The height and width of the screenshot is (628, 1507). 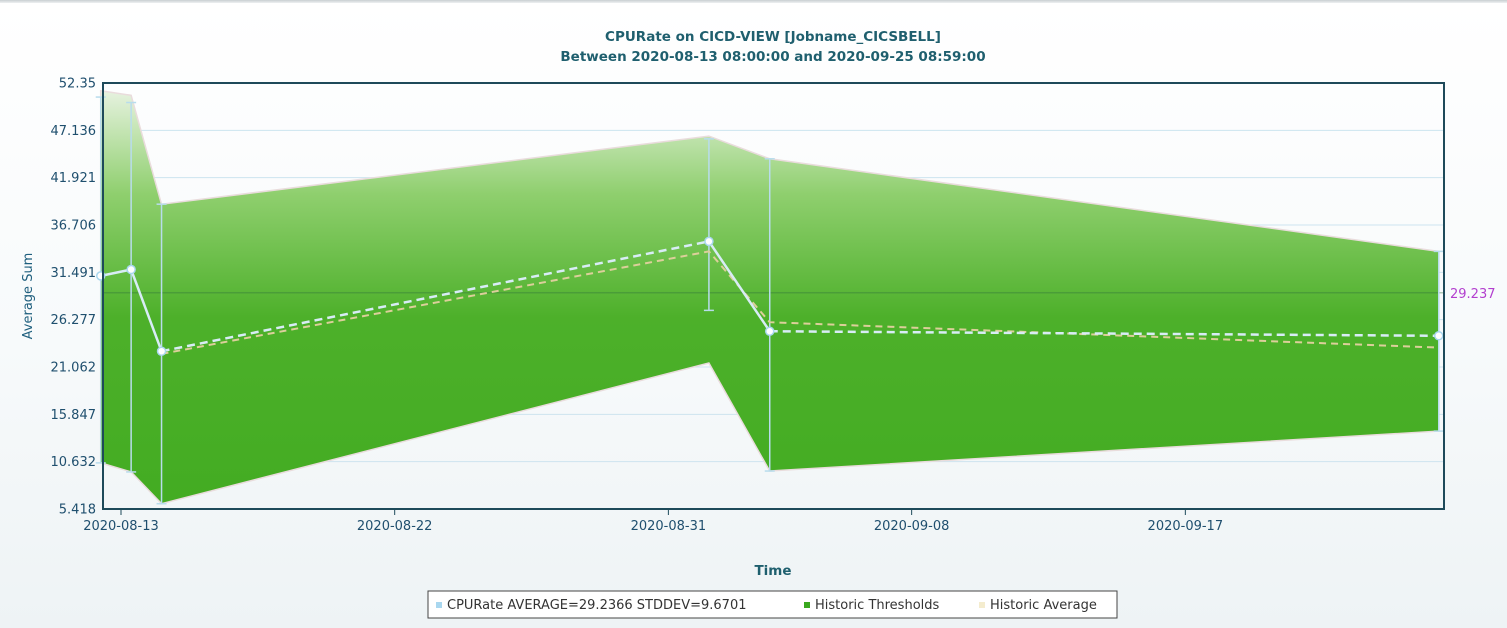 I want to click on x-tick-label: 2020-08-31, so click(x=669, y=526).